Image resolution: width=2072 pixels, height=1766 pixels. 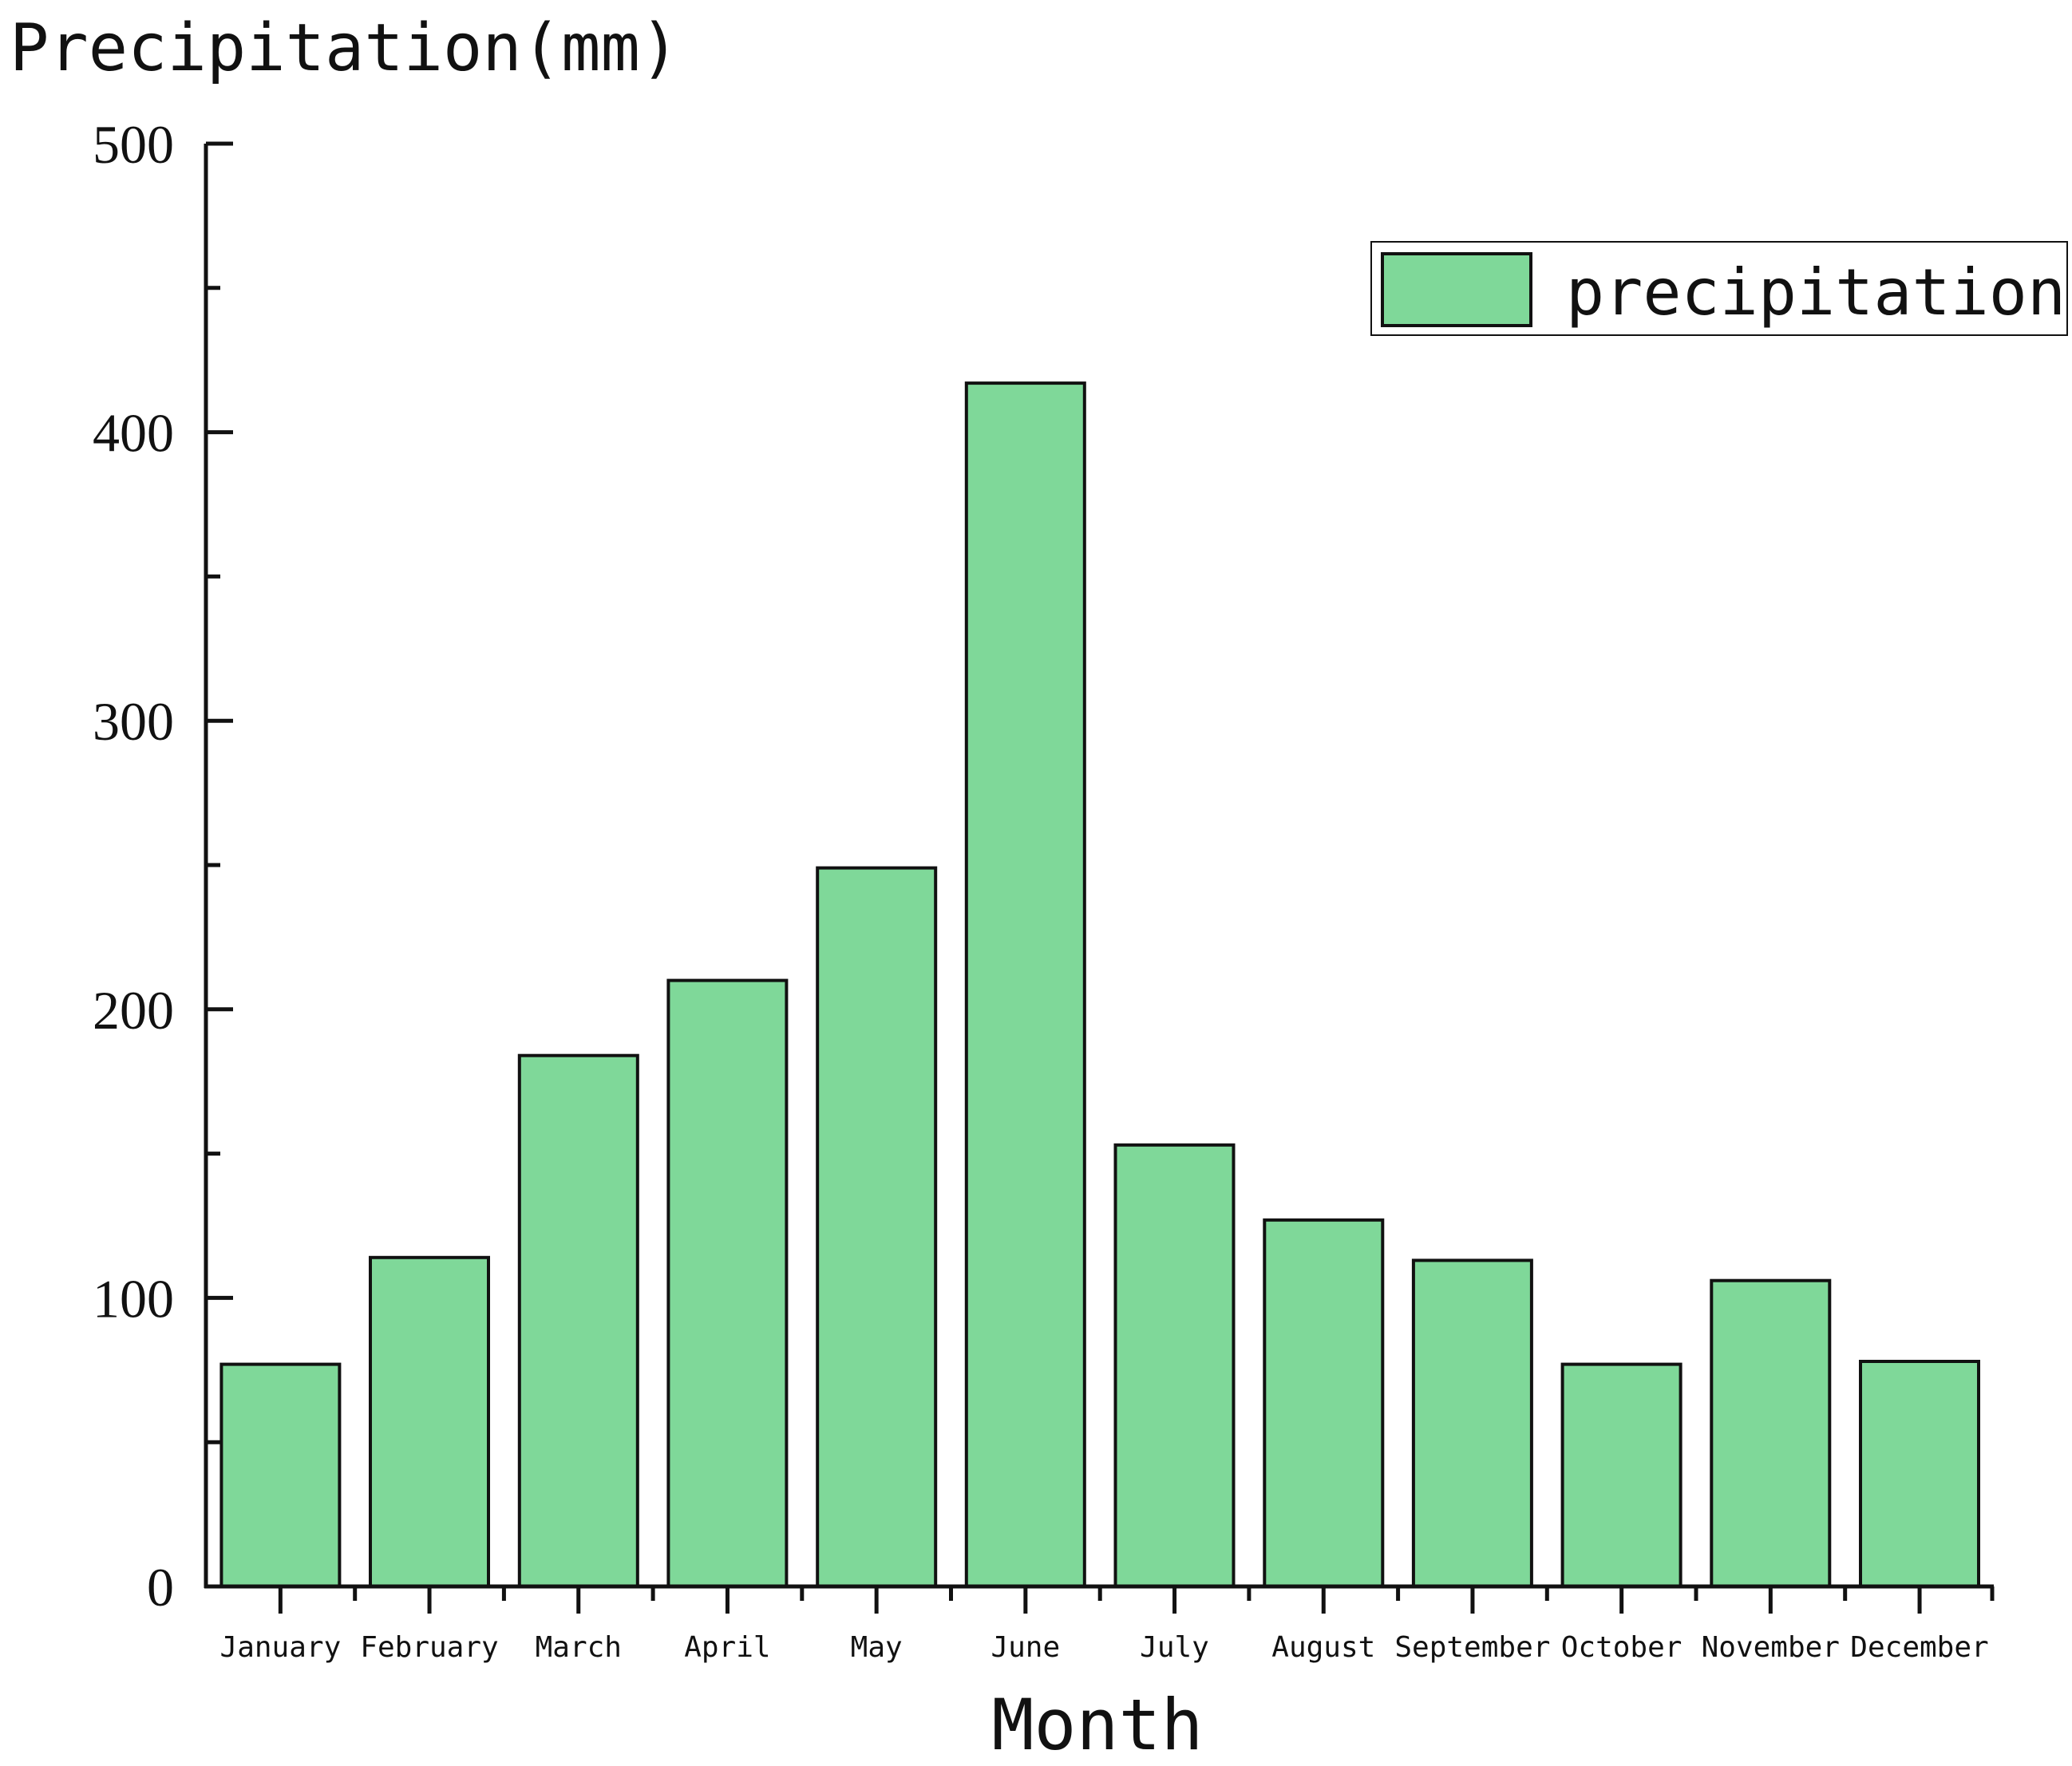 What do you see at coordinates (1622, 1475) in the screenshot?
I see `bar-october` at bounding box center [1622, 1475].